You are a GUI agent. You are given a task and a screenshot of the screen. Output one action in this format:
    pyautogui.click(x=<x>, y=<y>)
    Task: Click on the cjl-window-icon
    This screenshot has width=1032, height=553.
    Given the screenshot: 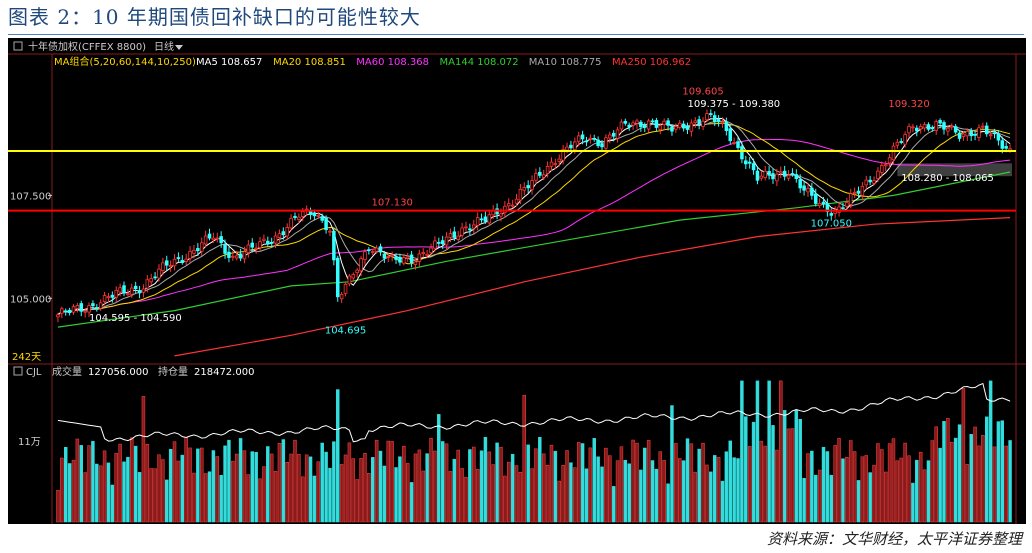 What is the action you would take?
    pyautogui.click(x=18, y=371)
    